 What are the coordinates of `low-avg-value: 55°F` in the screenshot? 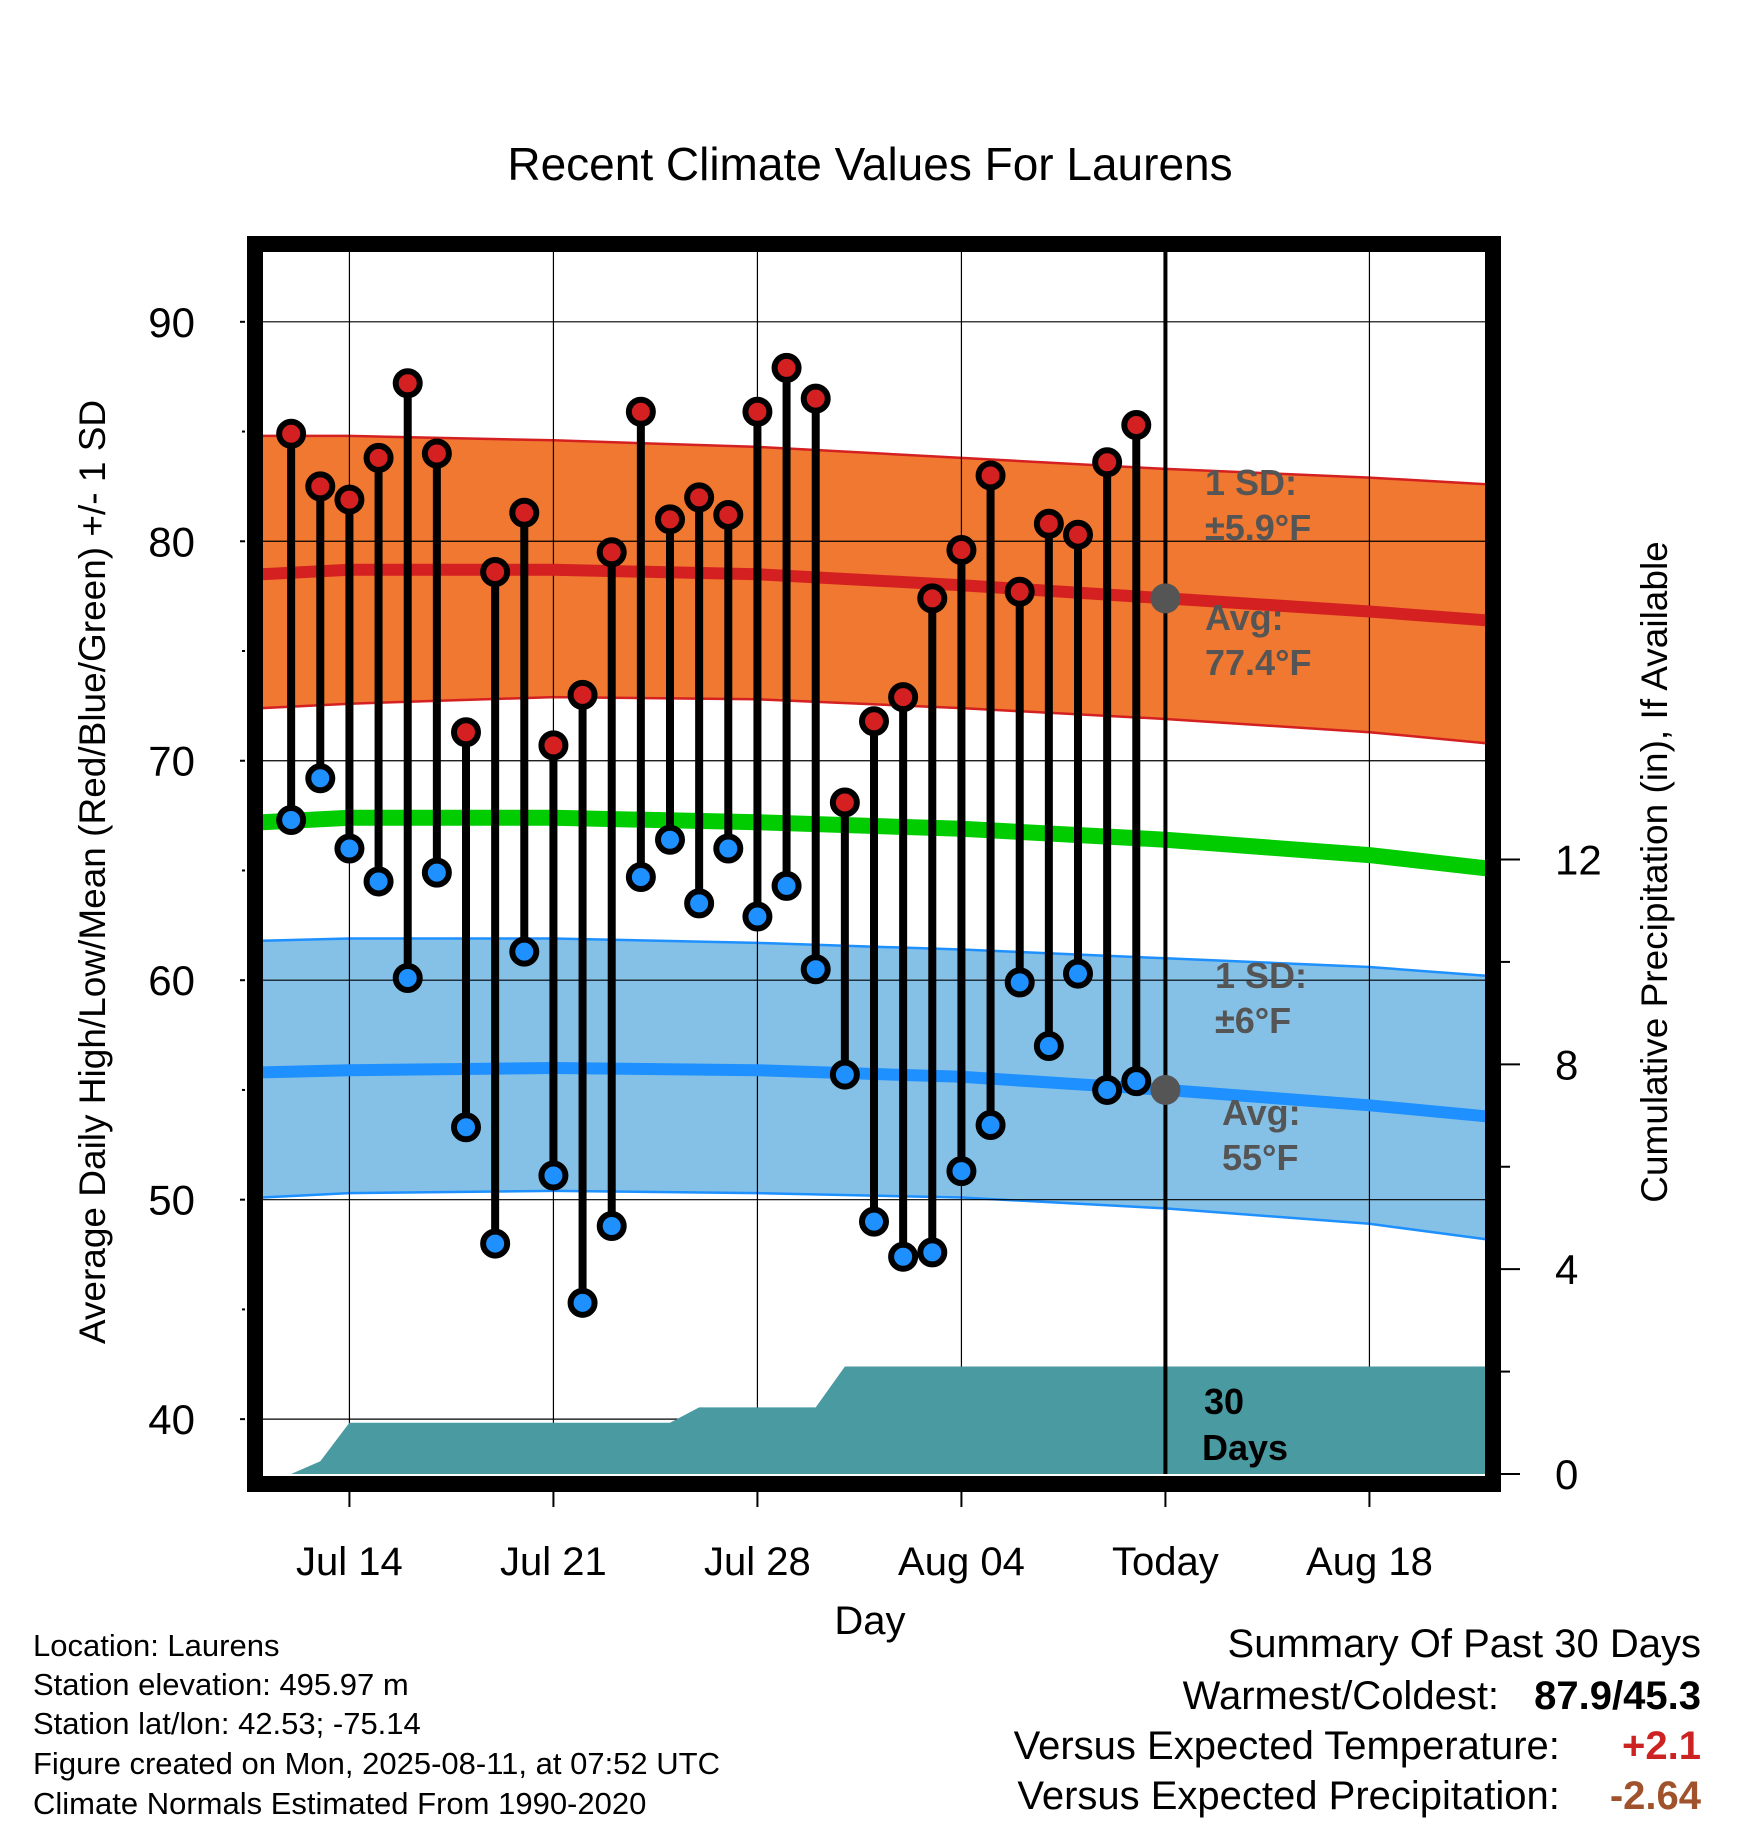 It's located at (1260, 1157).